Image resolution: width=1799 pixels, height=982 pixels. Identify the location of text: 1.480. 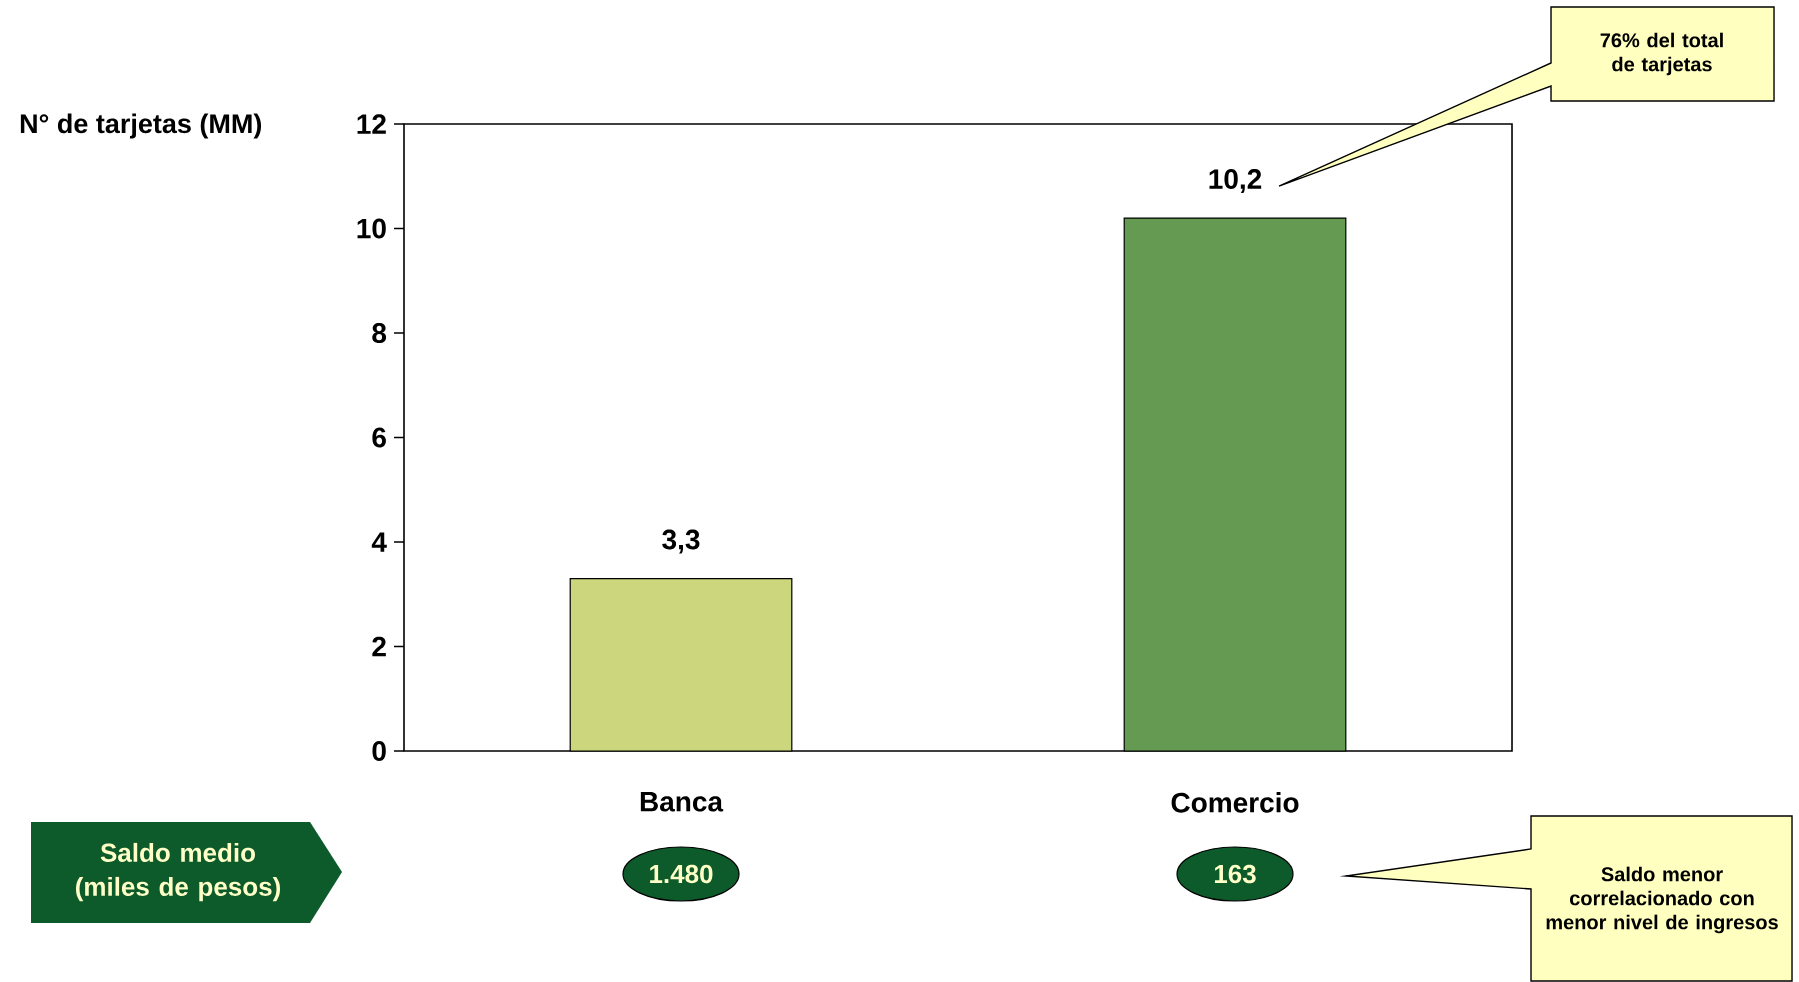
(681, 874).